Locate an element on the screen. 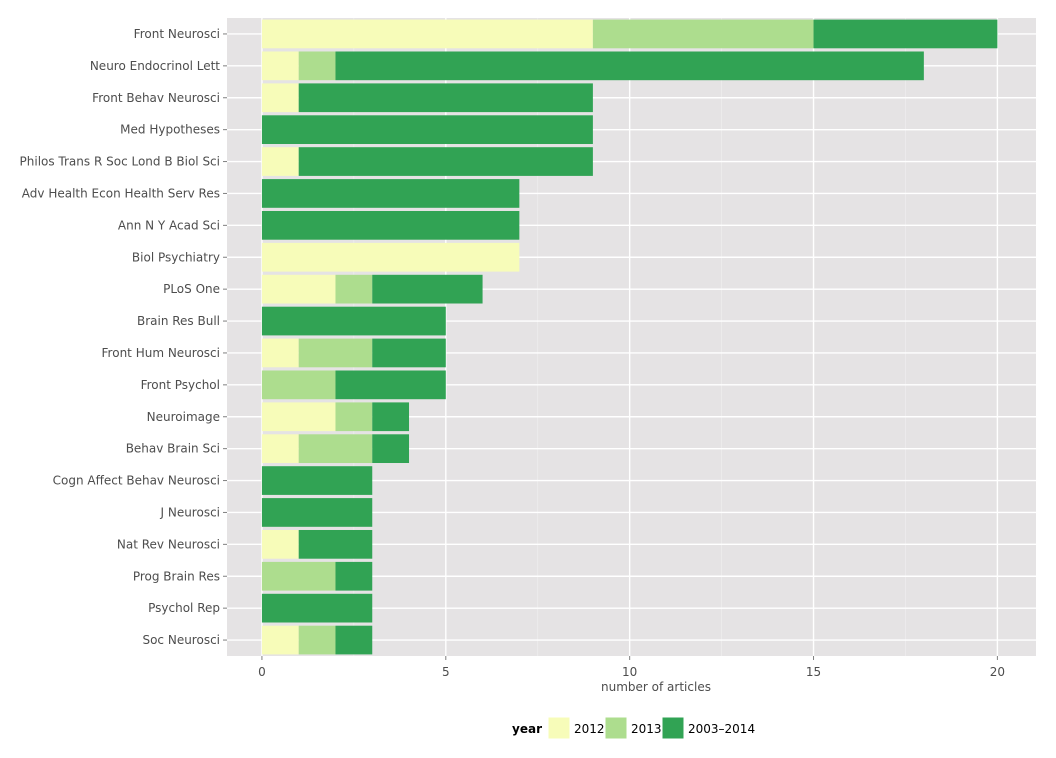 The width and height of the screenshot is (1056, 758). y-tick-label: Med Hypotheses is located at coordinates (170, 130).